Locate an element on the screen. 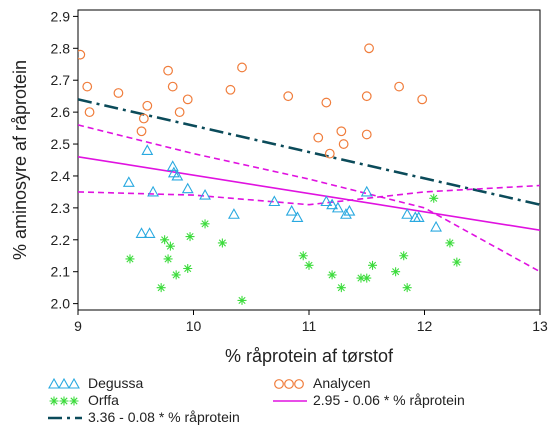 The image size is (560, 435). y-axis-label: % aminosyre af råprotein is located at coordinates (20, 160).